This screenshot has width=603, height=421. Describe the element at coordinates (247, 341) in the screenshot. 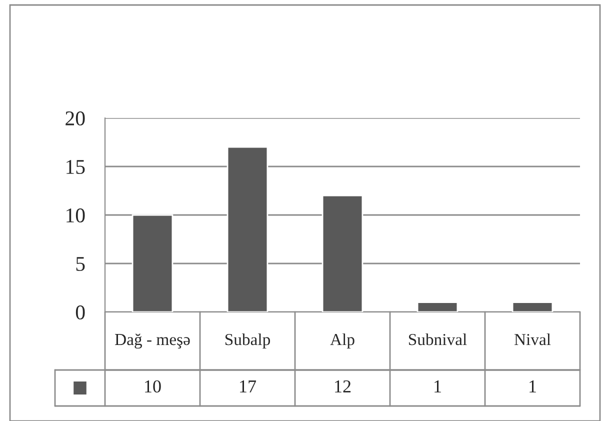

I see `x-tick-label: Subalp` at that location.